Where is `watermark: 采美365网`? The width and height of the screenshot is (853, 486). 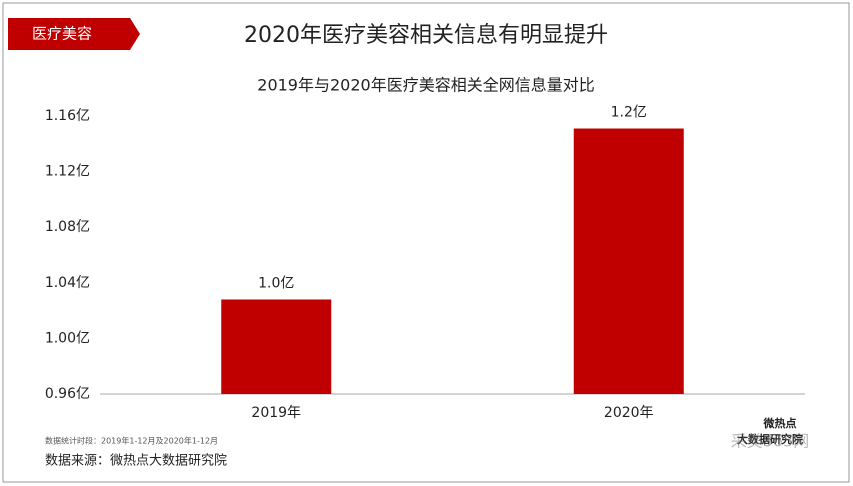 watermark: 采美365网 is located at coordinates (770, 441).